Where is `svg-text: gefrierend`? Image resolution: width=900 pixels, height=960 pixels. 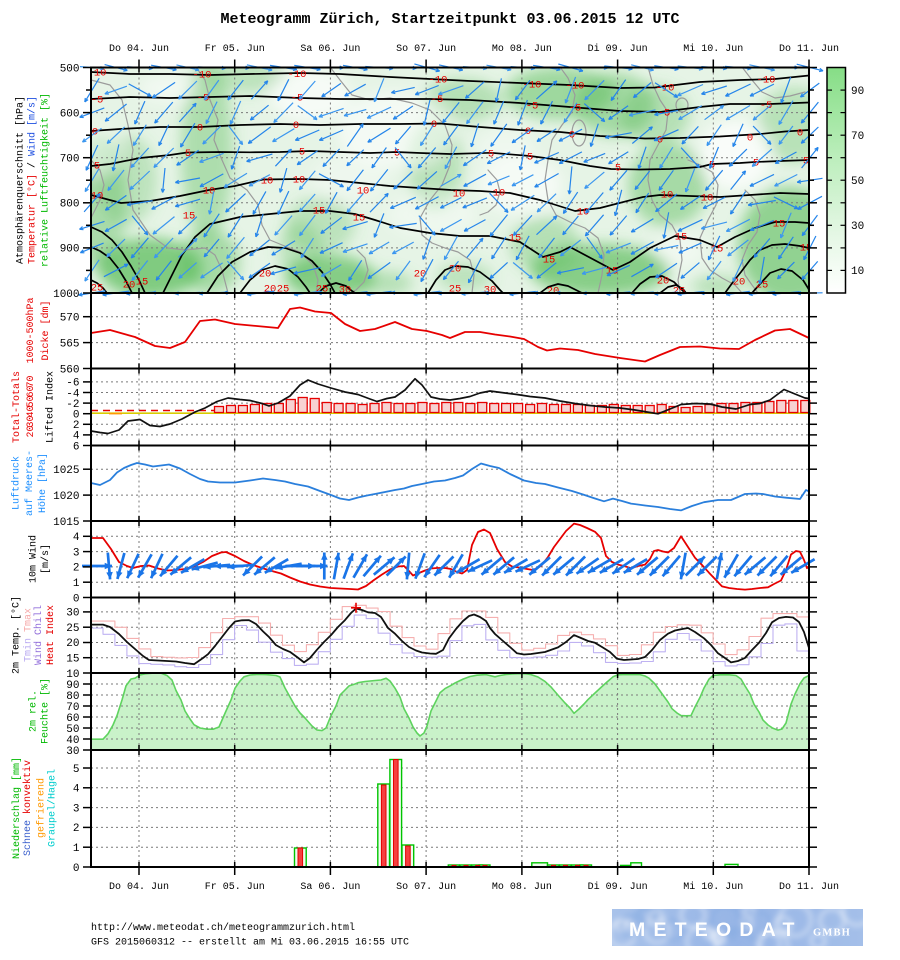 svg-text: gefrierend is located at coordinates (42, 808).